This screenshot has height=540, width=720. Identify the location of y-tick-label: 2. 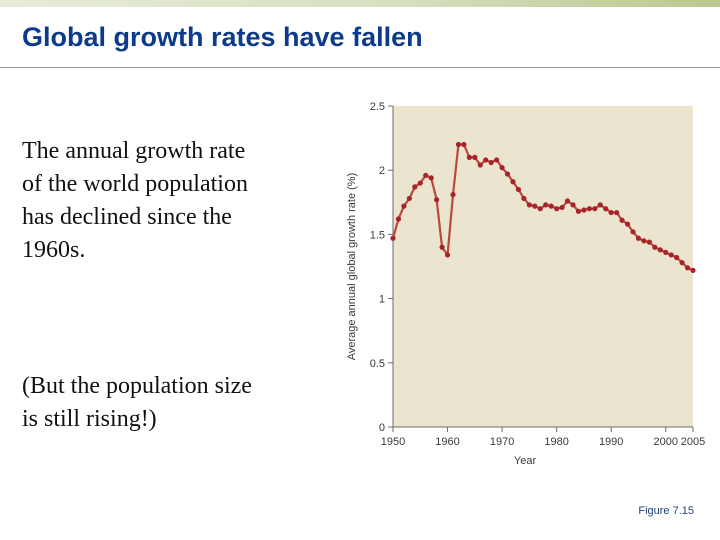
(382, 171).